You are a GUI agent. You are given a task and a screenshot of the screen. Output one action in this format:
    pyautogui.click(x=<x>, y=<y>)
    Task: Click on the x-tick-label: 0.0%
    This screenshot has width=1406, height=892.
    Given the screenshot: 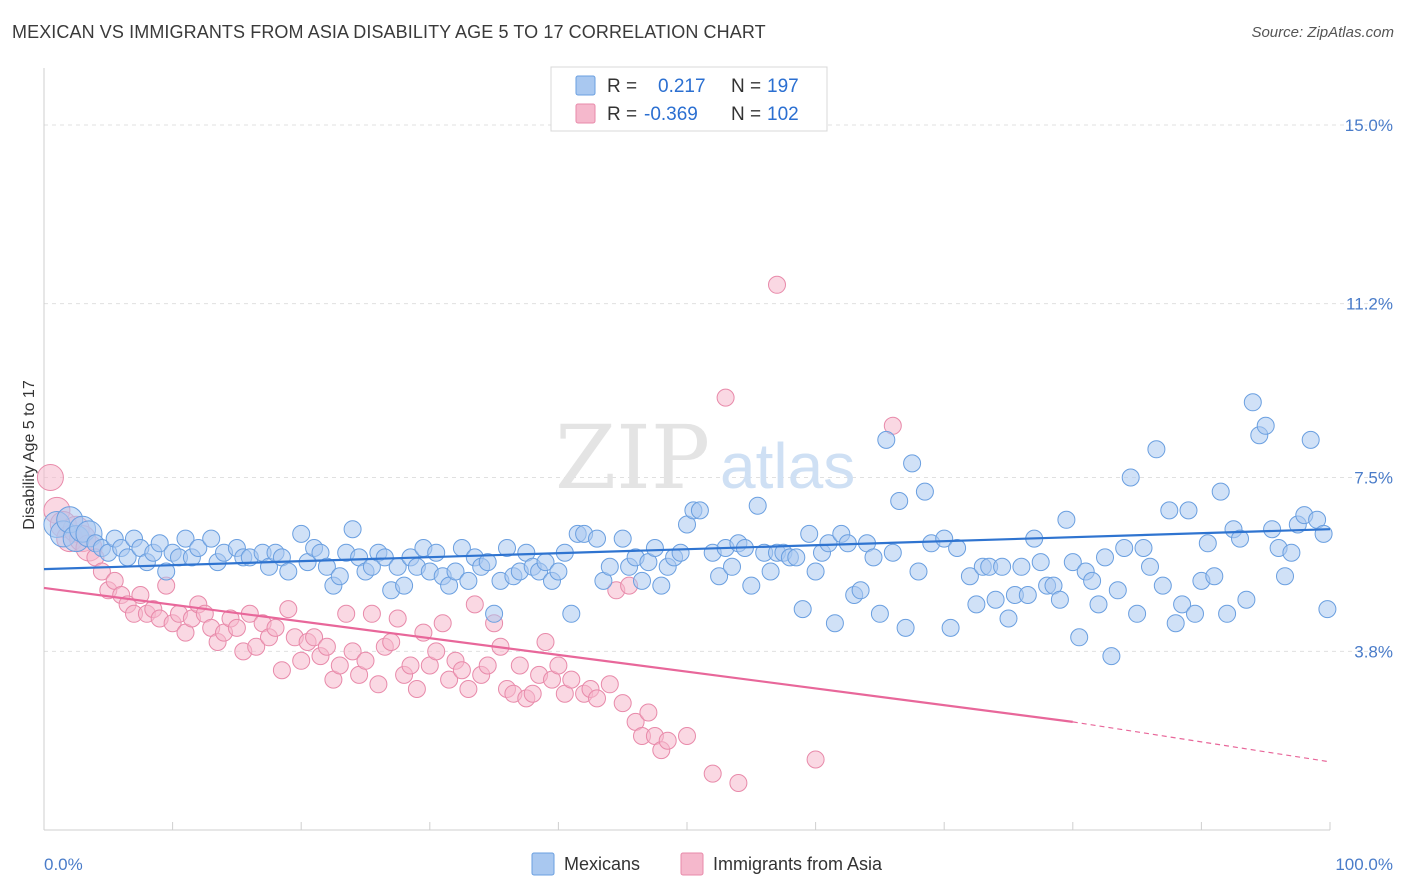 What is the action you would take?
    pyautogui.click(x=63, y=864)
    